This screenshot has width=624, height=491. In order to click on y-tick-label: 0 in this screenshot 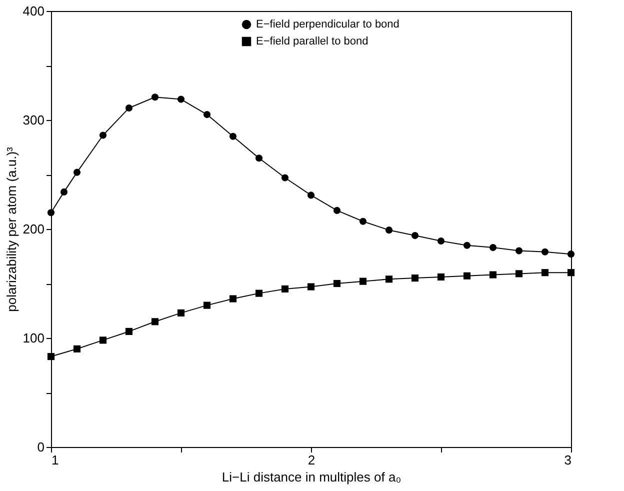, I will do `click(40, 447)`.